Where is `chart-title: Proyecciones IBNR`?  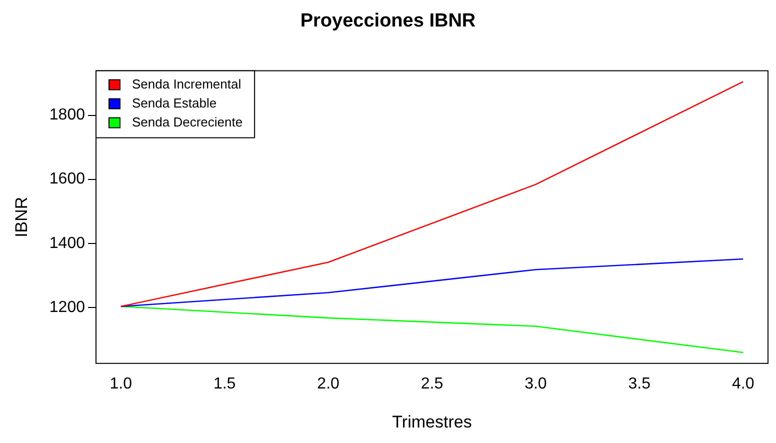
chart-title: Proyecciones IBNR is located at coordinates (388, 21).